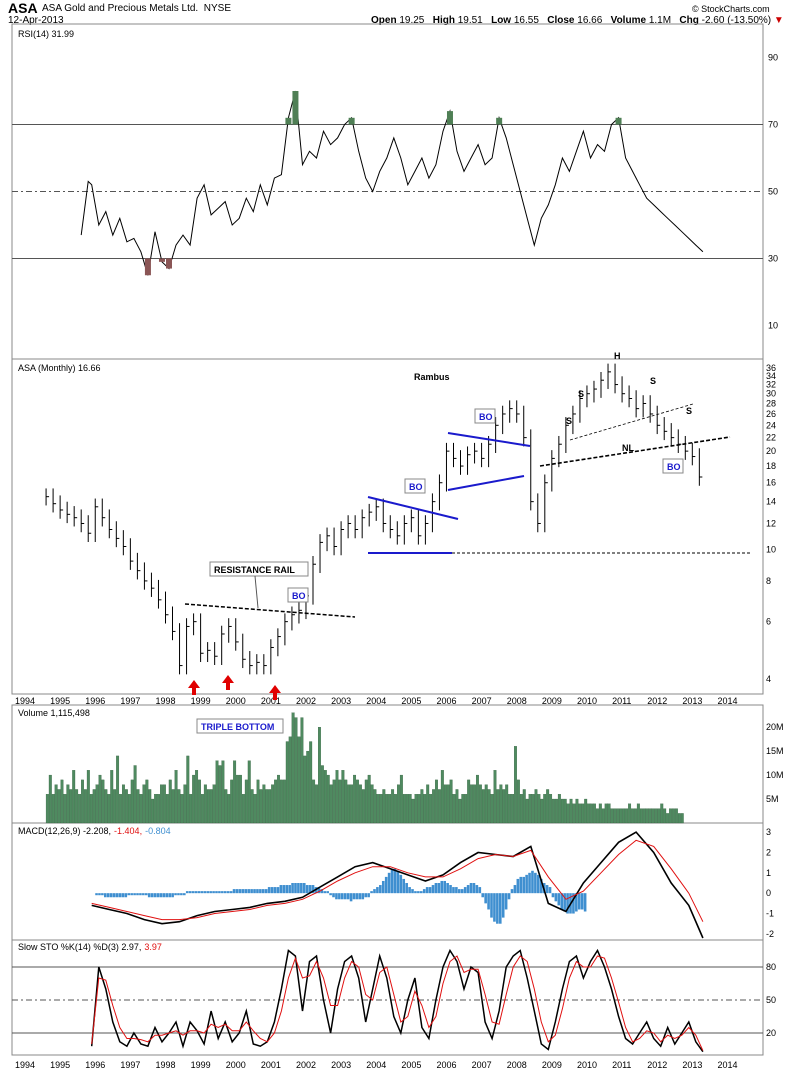 This screenshot has height=1072, width=800. What do you see at coordinates (771, 502) in the screenshot?
I see `price-tick-label: 14` at bounding box center [771, 502].